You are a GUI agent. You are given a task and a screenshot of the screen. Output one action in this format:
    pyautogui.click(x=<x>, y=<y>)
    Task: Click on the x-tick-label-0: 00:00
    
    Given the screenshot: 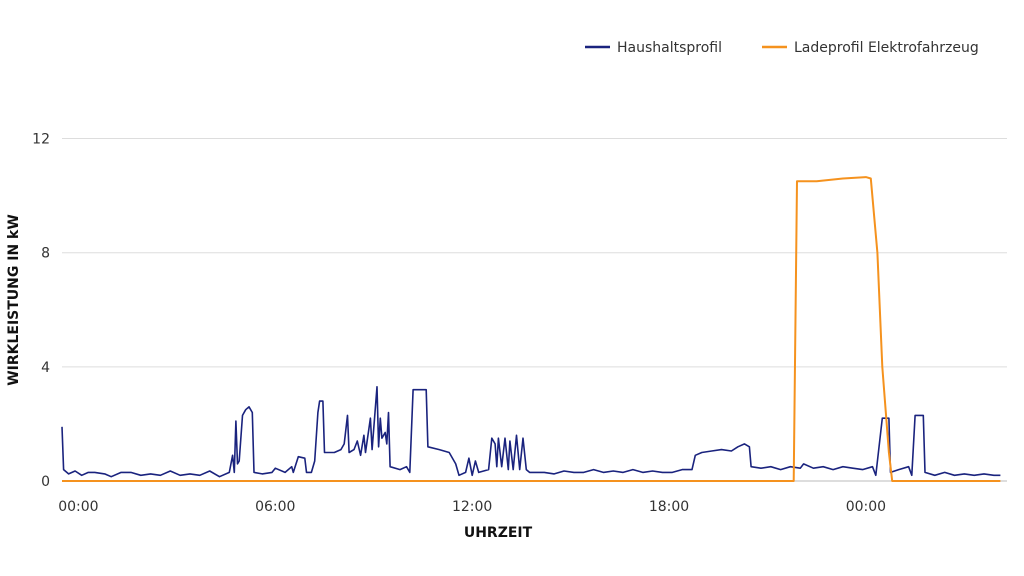 What is the action you would take?
    pyautogui.click(x=78, y=507)
    